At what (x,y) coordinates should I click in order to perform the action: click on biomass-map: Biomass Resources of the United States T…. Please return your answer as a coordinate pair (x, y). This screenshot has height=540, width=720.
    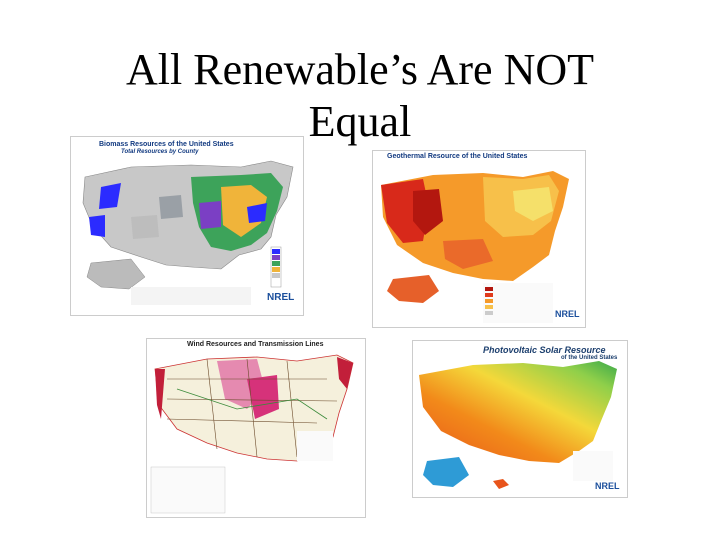
    Looking at the image, I should click on (187, 226).